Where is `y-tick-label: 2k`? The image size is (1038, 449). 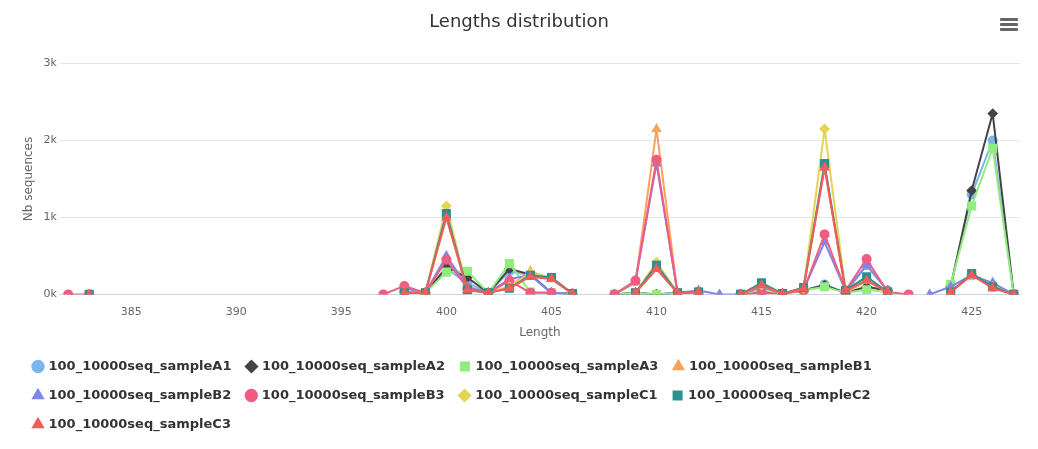
y-tick-label: 2k is located at coordinates (50, 140).